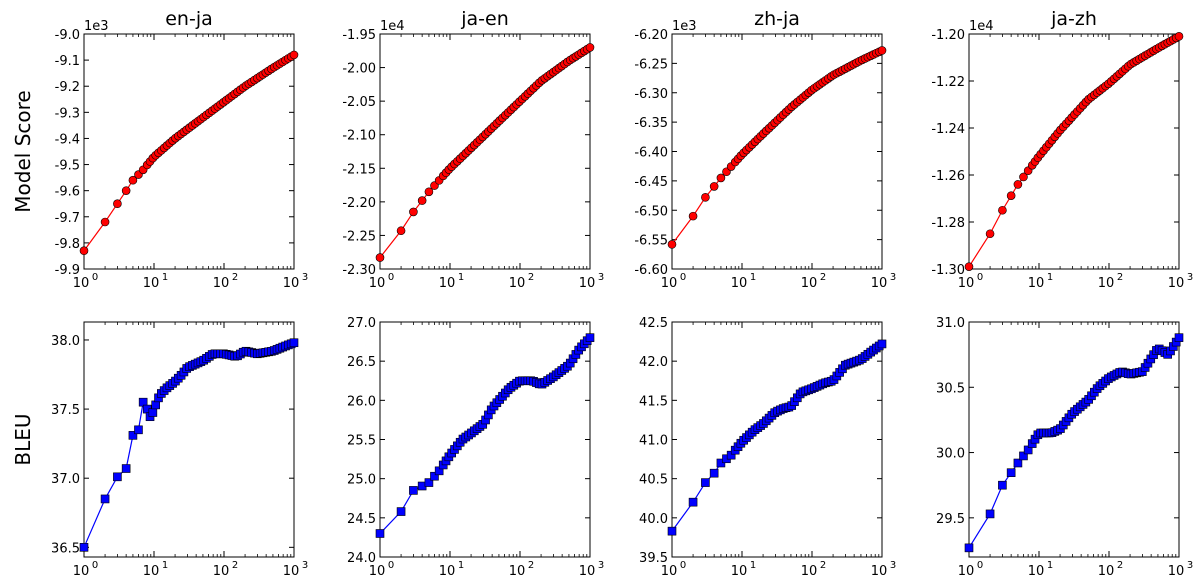 This screenshot has height=577, width=1196. What do you see at coordinates (359, 236) in the screenshot?
I see `y-tick-label: -2.25` at bounding box center [359, 236].